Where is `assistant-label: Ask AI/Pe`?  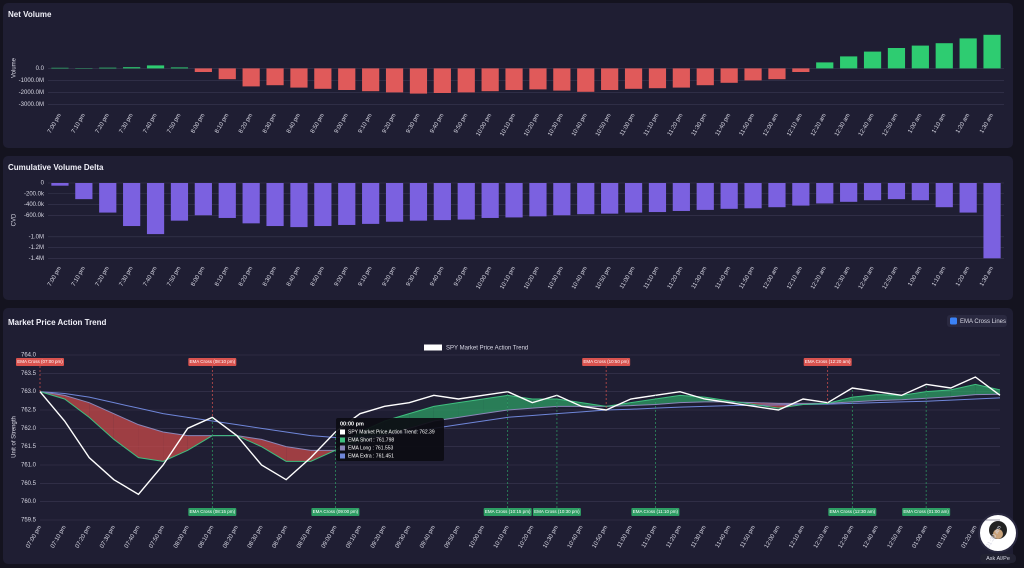
assistant-label: Ask AI/Pe is located at coordinates (998, 559).